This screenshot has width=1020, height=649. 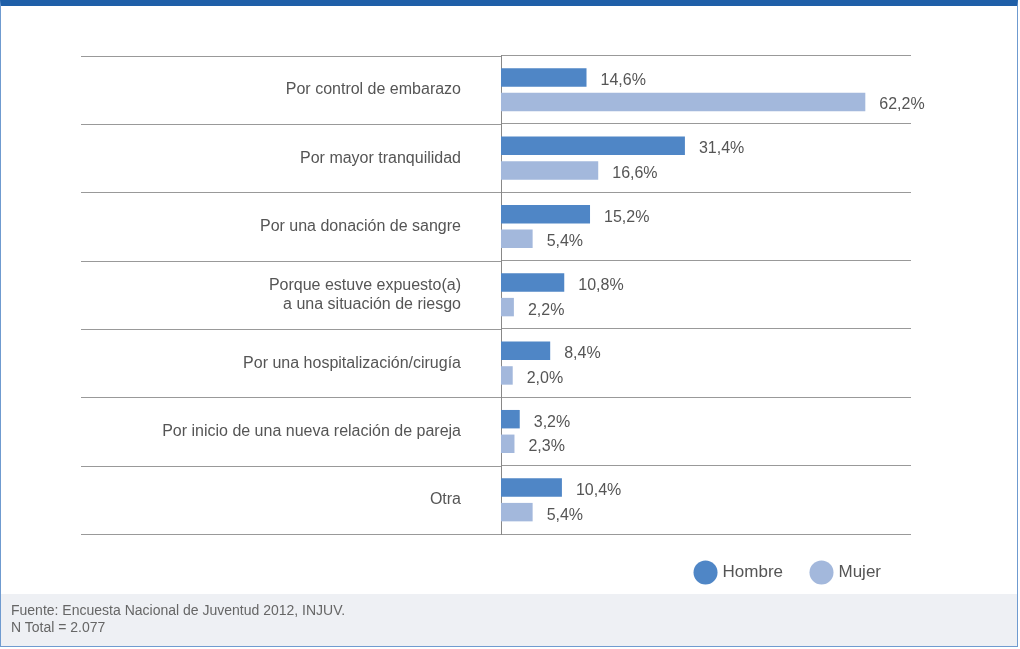 What do you see at coordinates (545, 377) in the screenshot?
I see `data-label: 2,0%` at bounding box center [545, 377].